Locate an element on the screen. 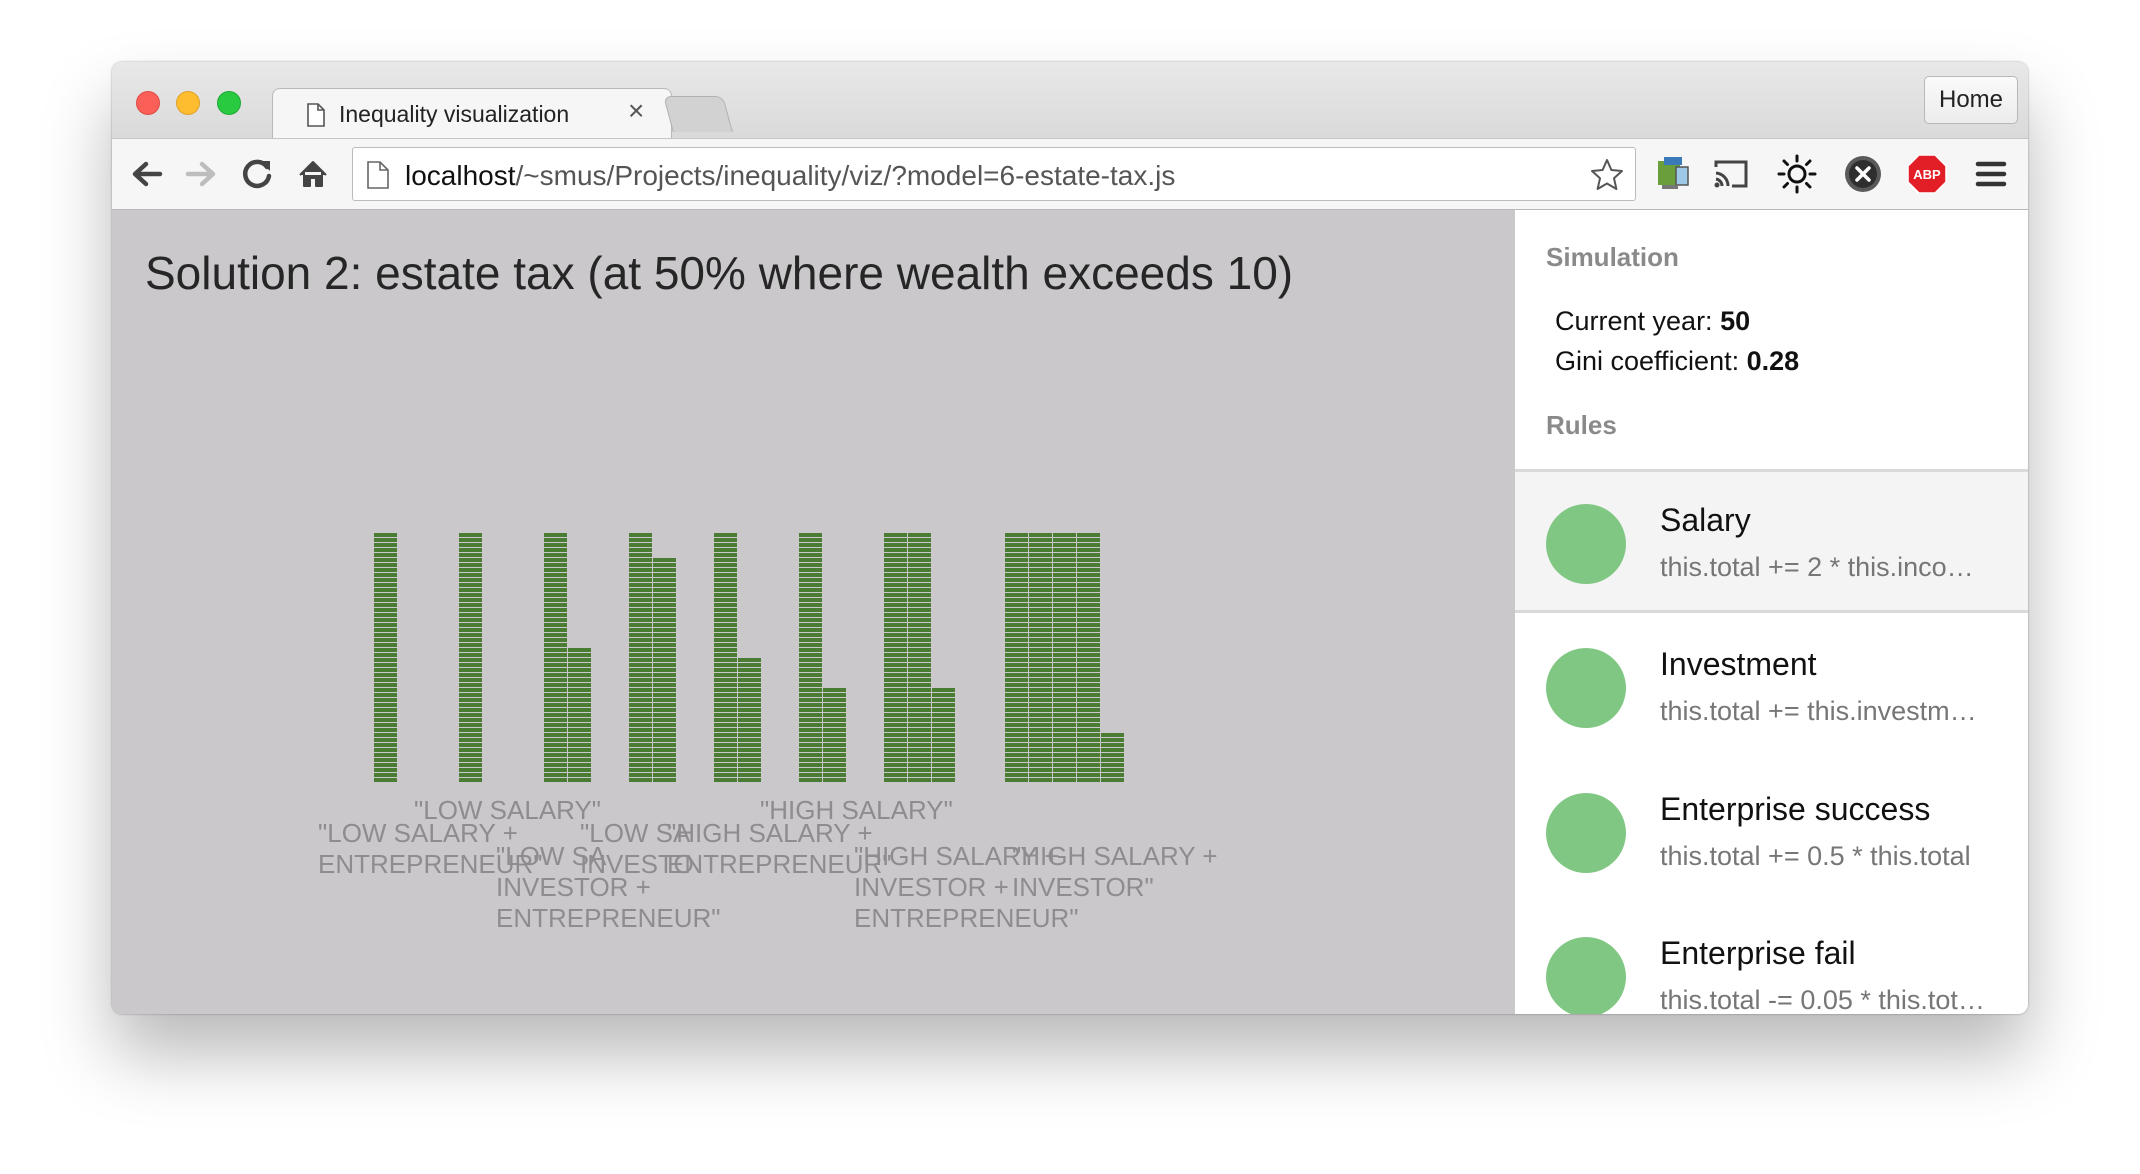 The height and width of the screenshot is (1174, 2140). category-label-line: "HIGH SALARY" is located at coordinates (856, 810).